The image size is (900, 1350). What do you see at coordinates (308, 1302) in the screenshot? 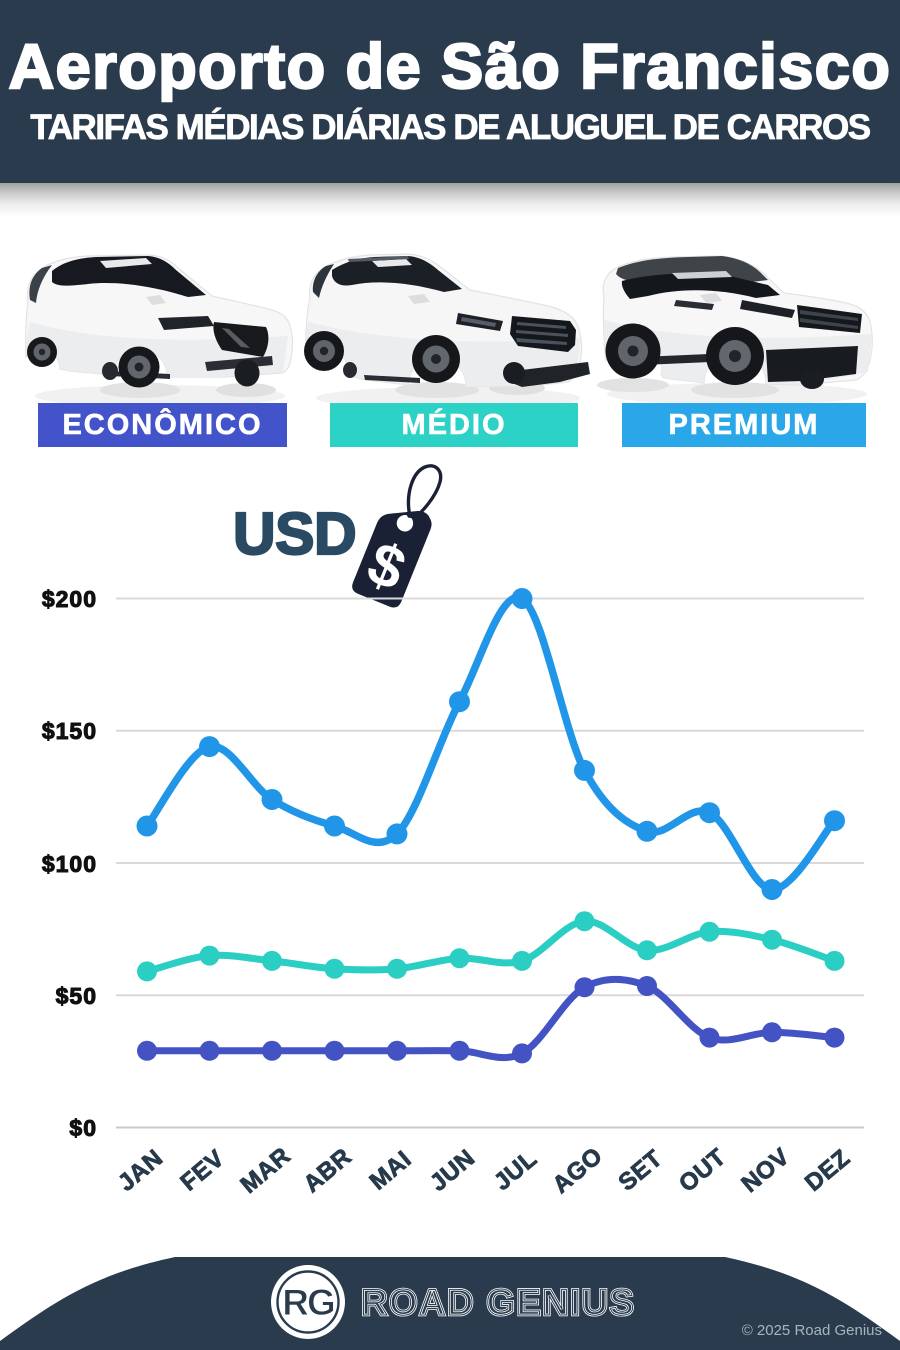
I see `svg-text: RG` at bounding box center [308, 1302].